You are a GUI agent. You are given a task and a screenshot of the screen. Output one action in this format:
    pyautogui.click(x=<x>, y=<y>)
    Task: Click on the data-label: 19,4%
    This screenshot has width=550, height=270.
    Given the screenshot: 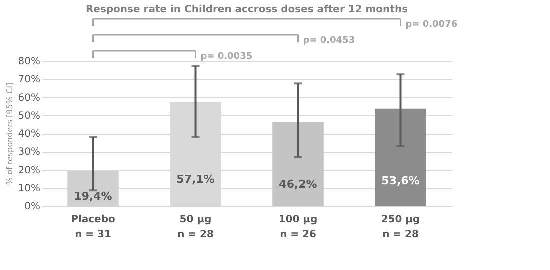 What is the action you would take?
    pyautogui.click(x=93, y=197)
    